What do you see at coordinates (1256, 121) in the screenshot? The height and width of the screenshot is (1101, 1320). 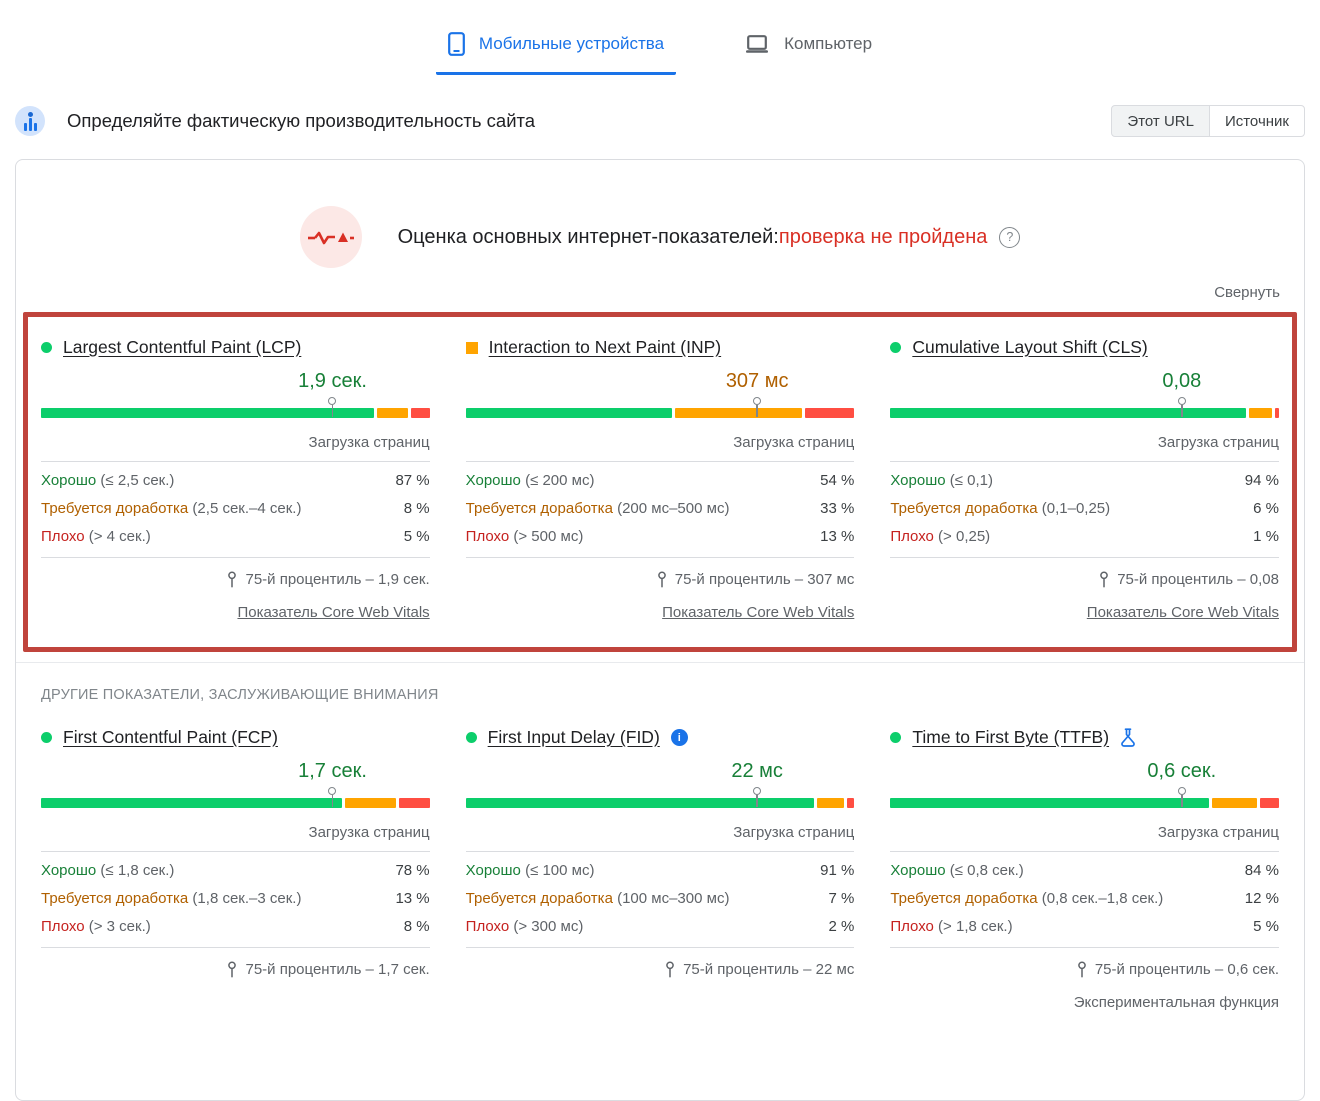 I see `scope-origin-button: Источник` at bounding box center [1256, 121].